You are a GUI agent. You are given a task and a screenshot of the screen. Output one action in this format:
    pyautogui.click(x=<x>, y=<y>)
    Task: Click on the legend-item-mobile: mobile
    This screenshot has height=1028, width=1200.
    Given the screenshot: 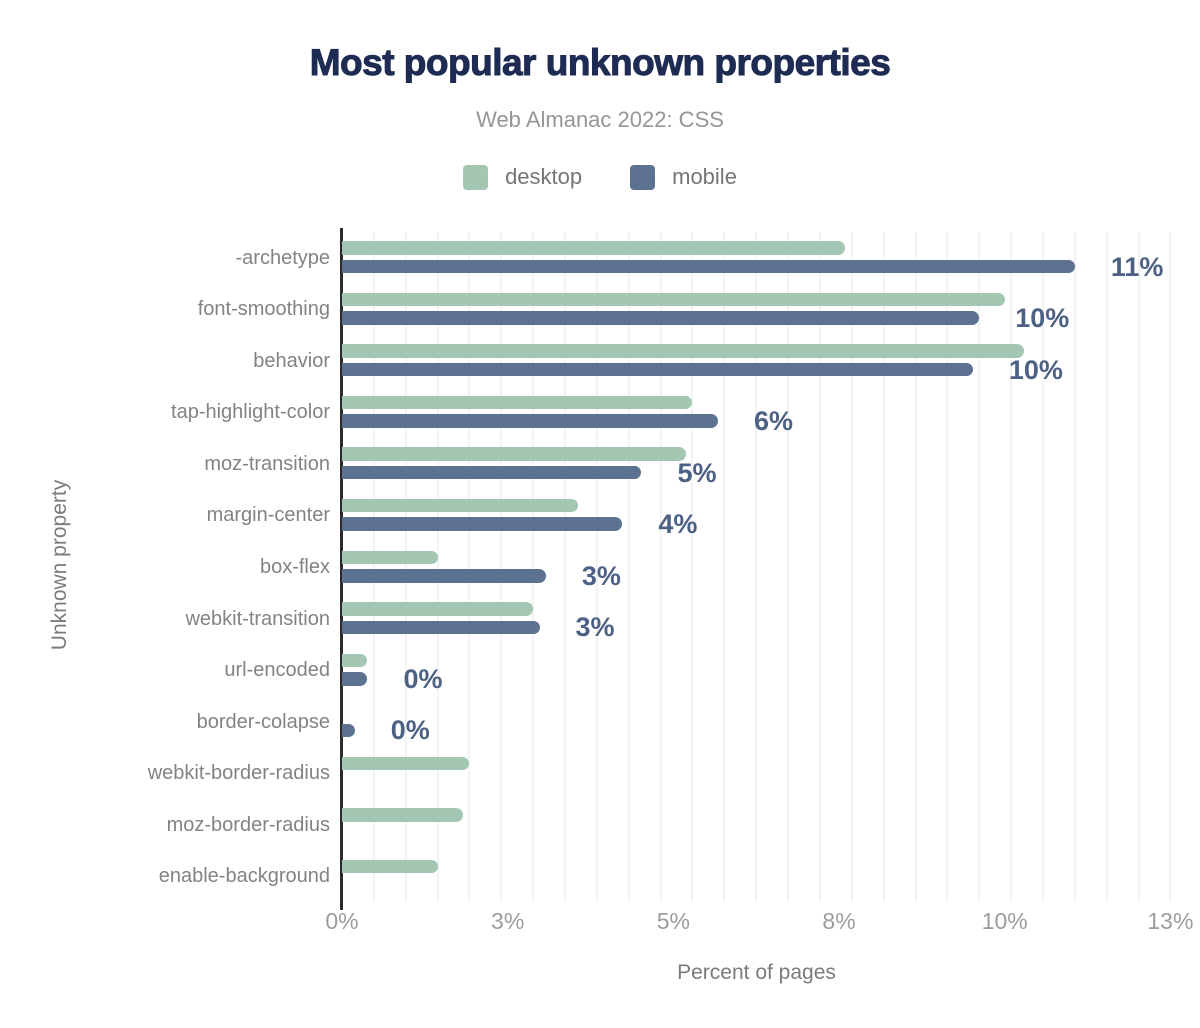 What is the action you would take?
    pyautogui.click(x=683, y=177)
    